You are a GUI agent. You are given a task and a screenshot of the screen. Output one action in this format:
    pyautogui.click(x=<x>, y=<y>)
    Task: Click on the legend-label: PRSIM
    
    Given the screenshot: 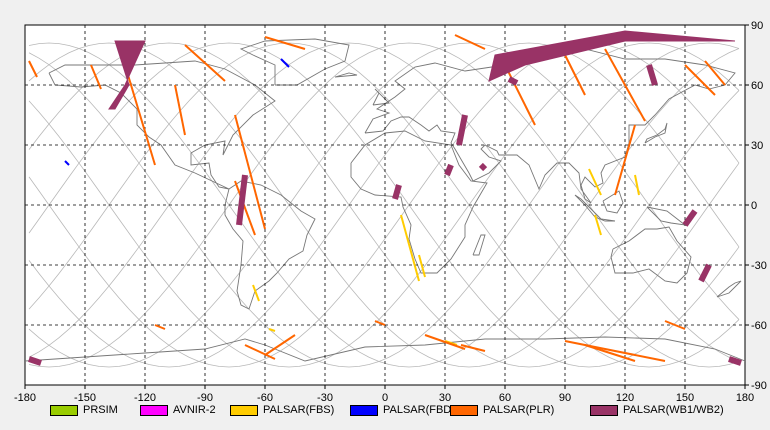 What is the action you would take?
    pyautogui.click(x=100, y=410)
    